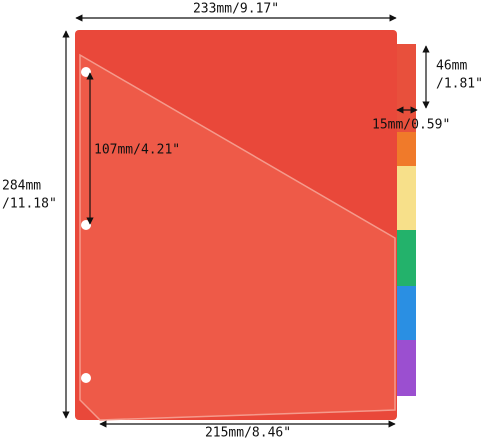 This screenshot has height=441, width=488. What do you see at coordinates (137, 150) in the screenshot?
I see `hole-spacing-label: 107mm/4.21"` at bounding box center [137, 150].